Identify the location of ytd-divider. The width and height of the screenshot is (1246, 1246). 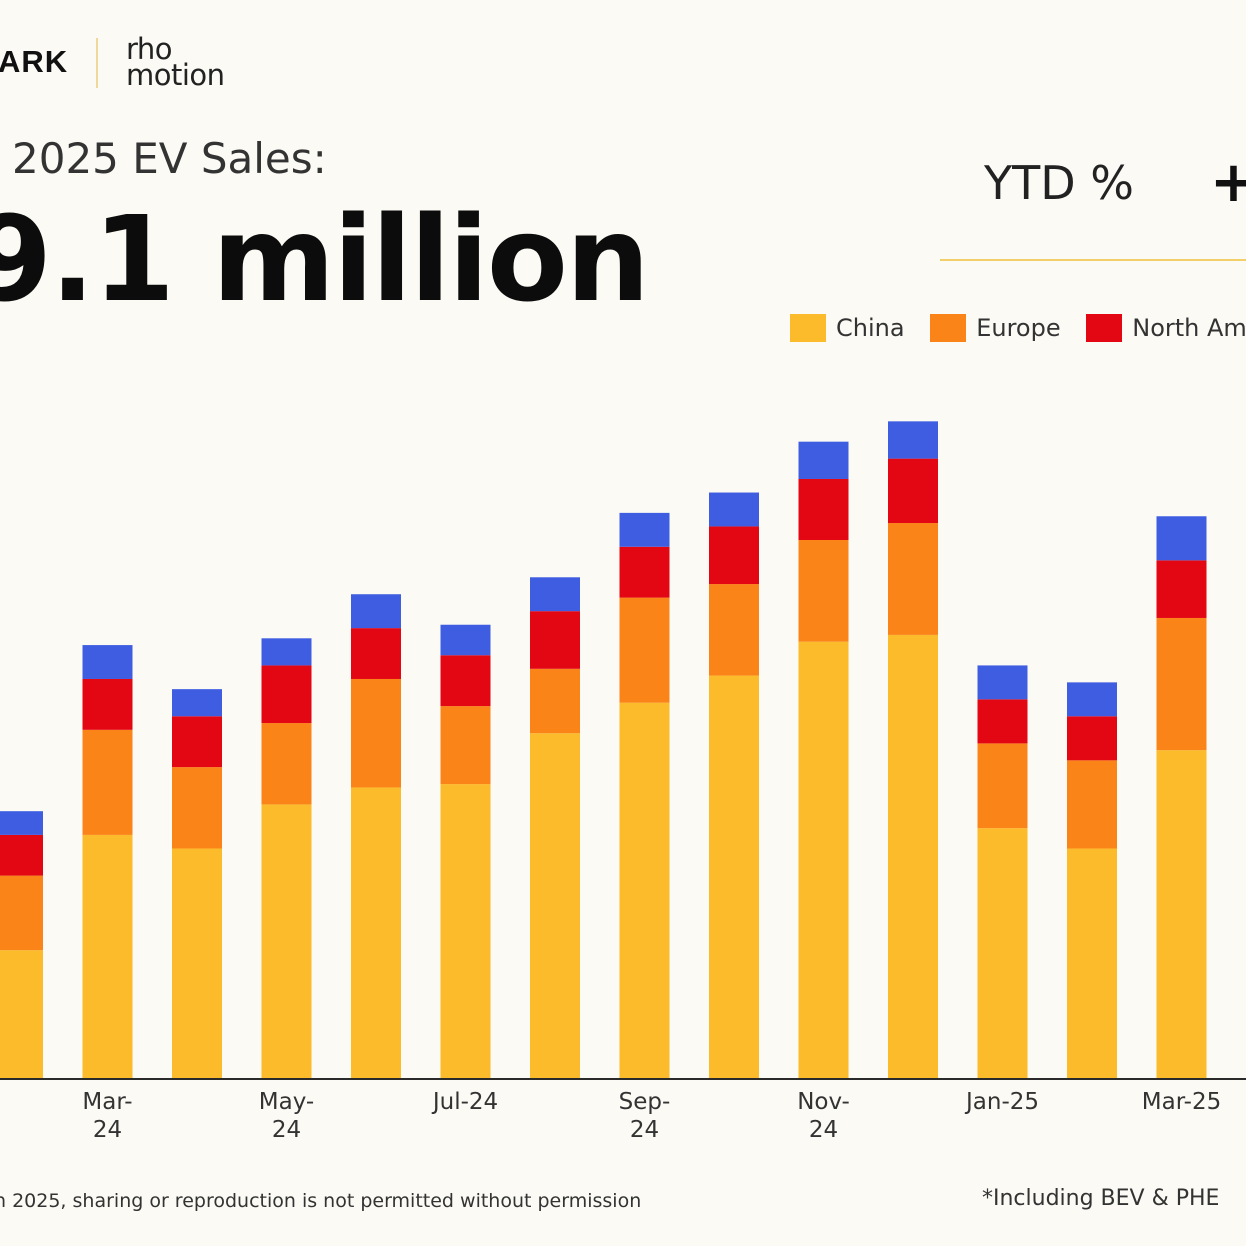
(1093, 260).